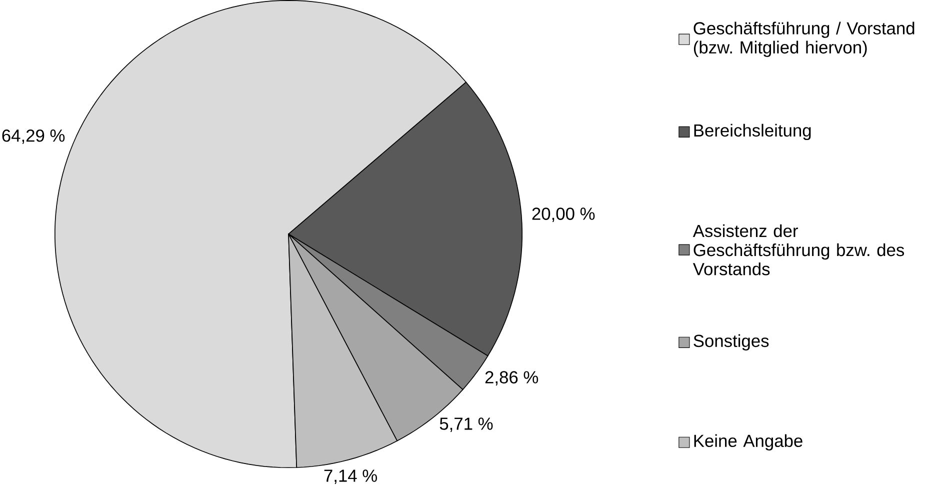 This screenshot has width=937, height=485. I want to click on legend-label: Keine Angabe, so click(748, 442).